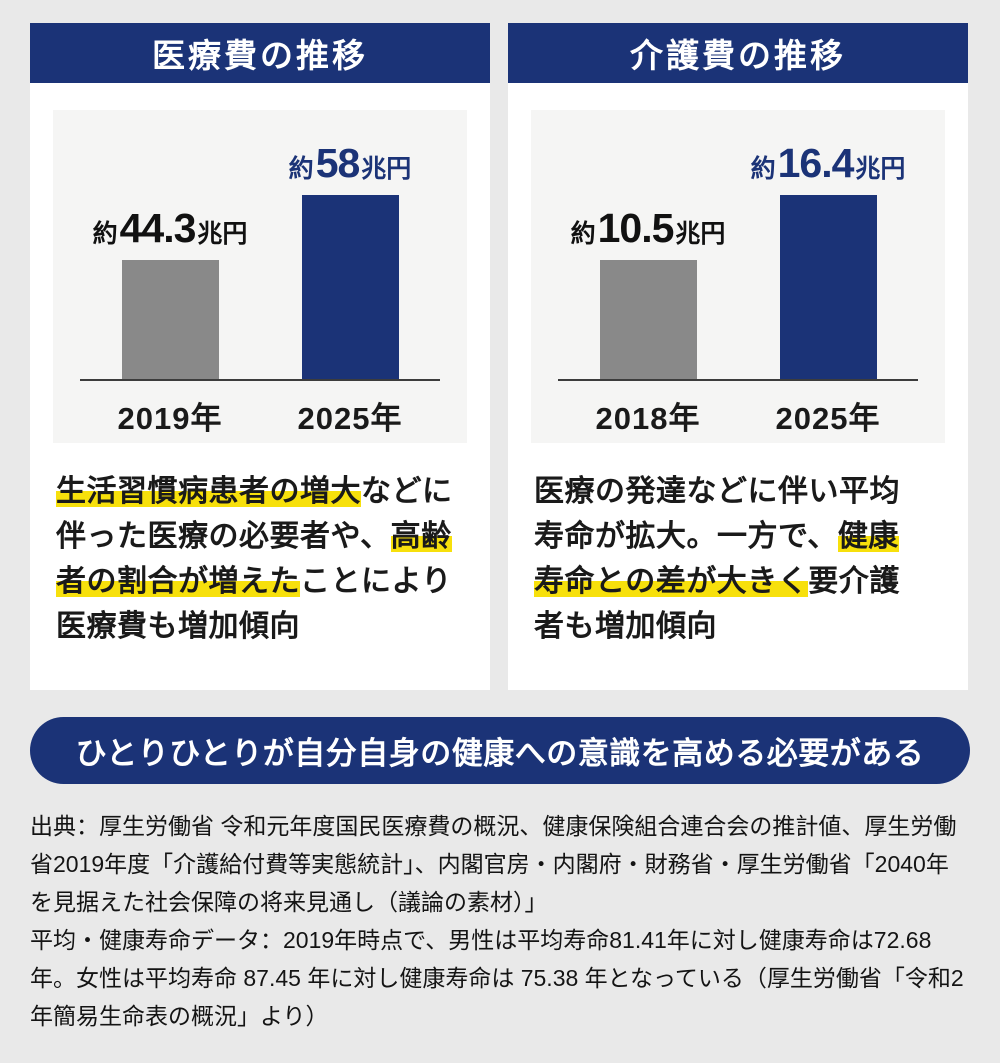  Describe the element at coordinates (223, 536) in the screenshot. I see `plain-text: 伴った医療の必要者や、` at that location.